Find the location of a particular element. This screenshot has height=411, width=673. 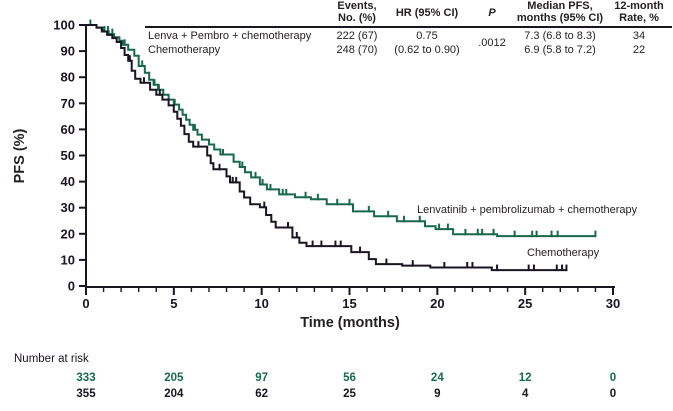

stats-header-p: P is located at coordinates (492, 13).